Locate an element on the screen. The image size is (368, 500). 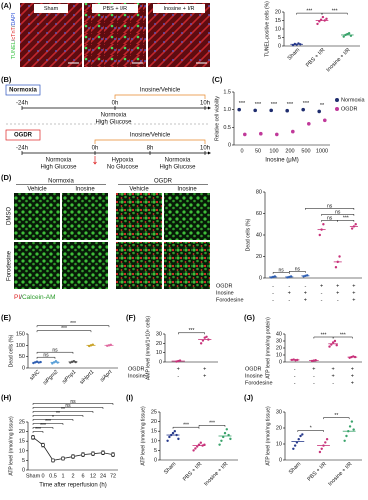
stain: cTnT is located at coordinates (14, 33).